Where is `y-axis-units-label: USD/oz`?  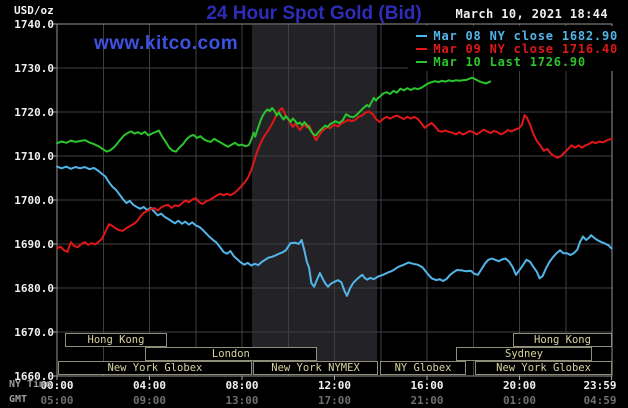 y-axis-units-label: USD/oz is located at coordinates (34, 10).